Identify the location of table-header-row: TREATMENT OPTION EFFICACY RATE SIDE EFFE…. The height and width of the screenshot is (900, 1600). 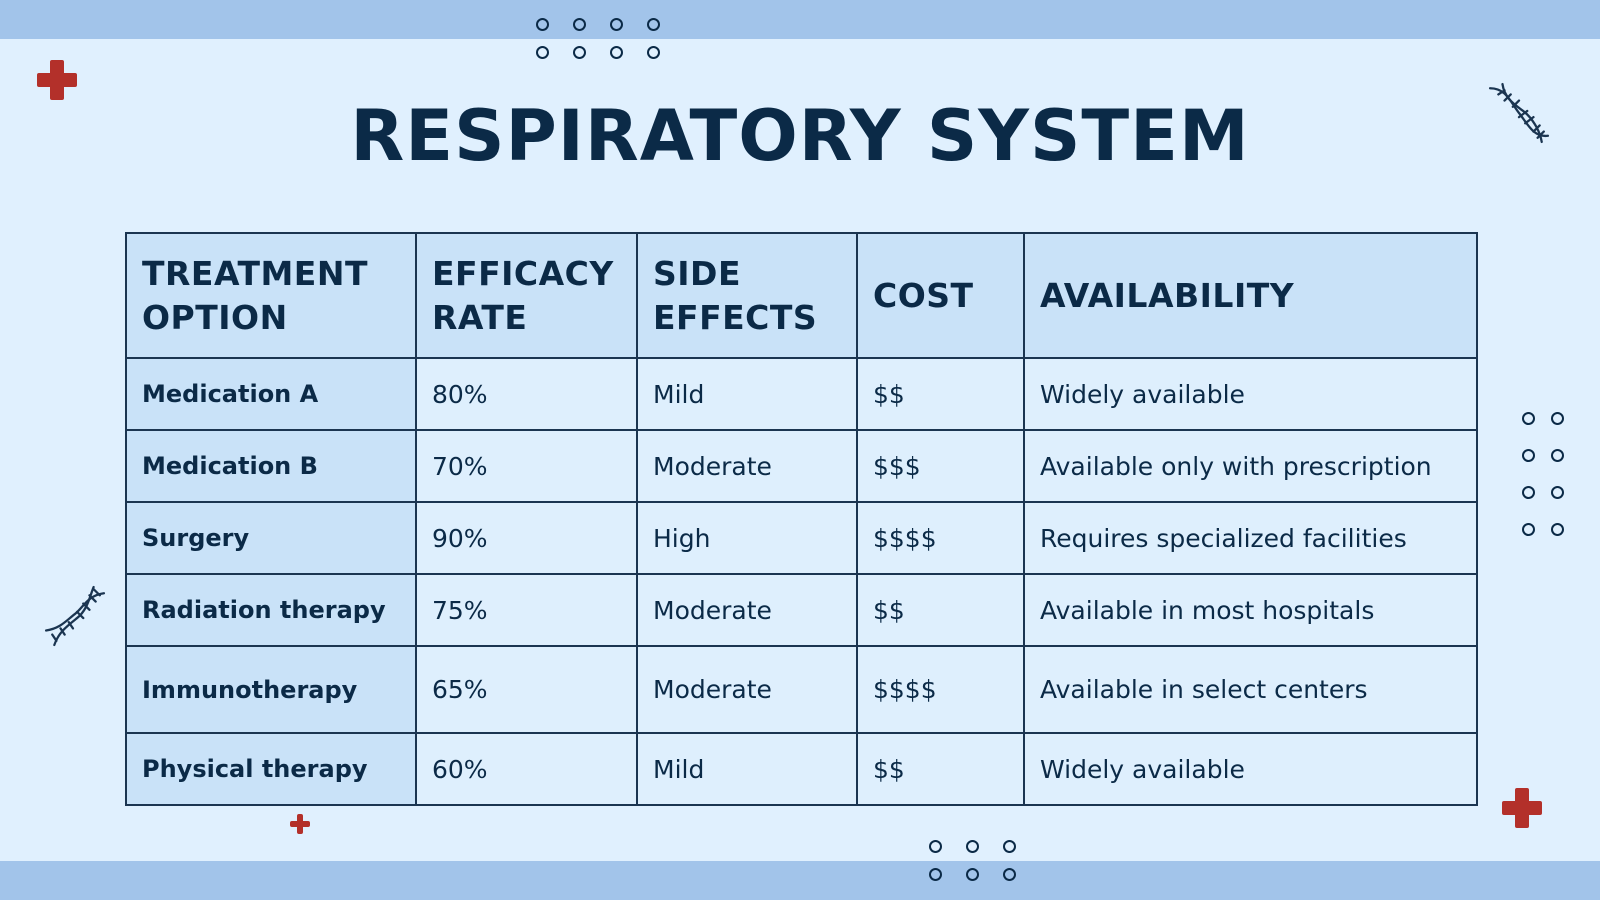
(801, 295).